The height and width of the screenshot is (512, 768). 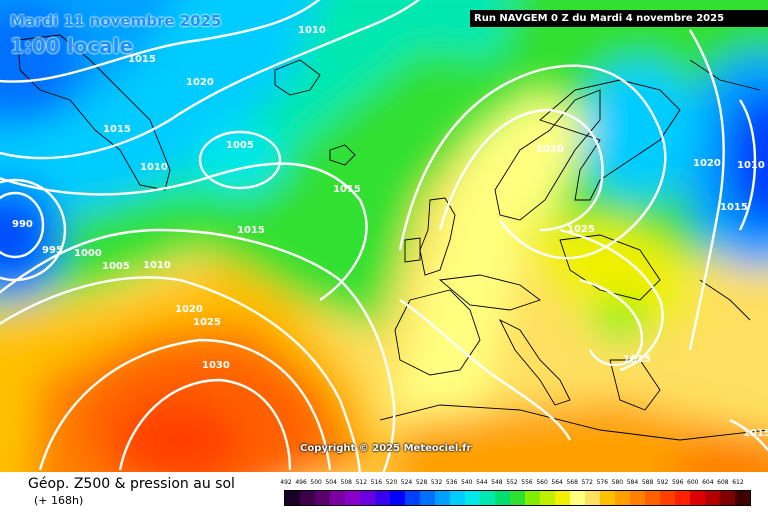 What do you see at coordinates (421, 482) in the screenshot?
I see `scale-label: 528` at bounding box center [421, 482].